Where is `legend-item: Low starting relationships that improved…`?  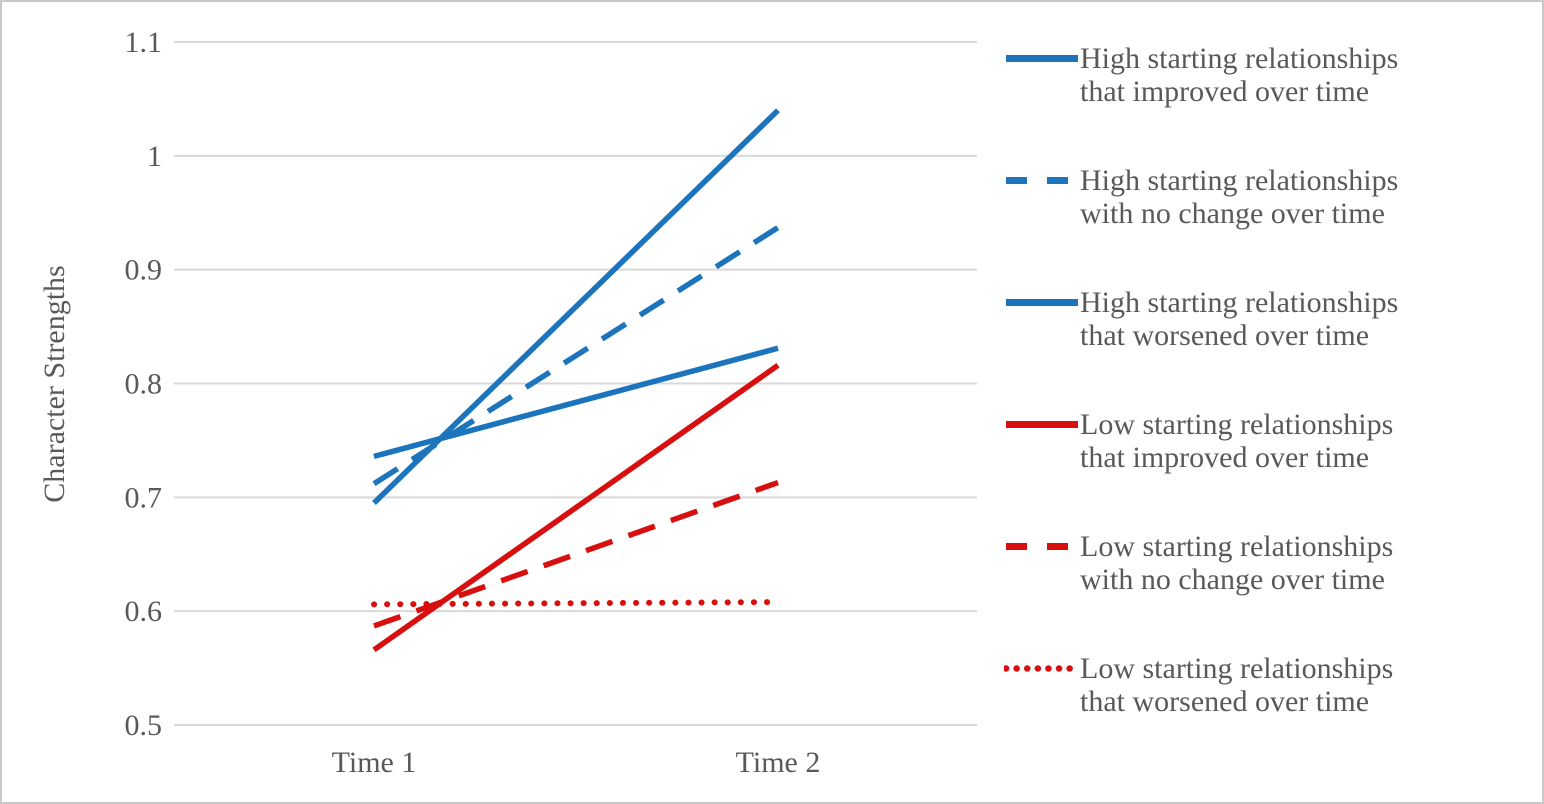
legend-item: Low starting relationships that improved… is located at coordinates (1272, 441).